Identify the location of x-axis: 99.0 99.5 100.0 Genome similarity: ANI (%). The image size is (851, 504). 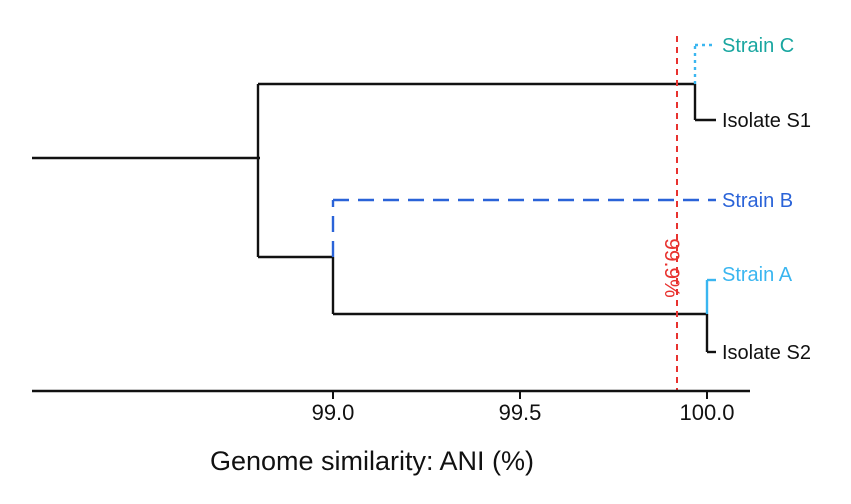
(391, 432).